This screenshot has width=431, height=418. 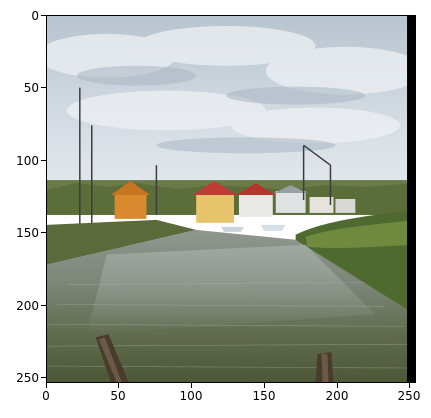 I want to click on x-tick-label: 100, so click(x=191, y=396).